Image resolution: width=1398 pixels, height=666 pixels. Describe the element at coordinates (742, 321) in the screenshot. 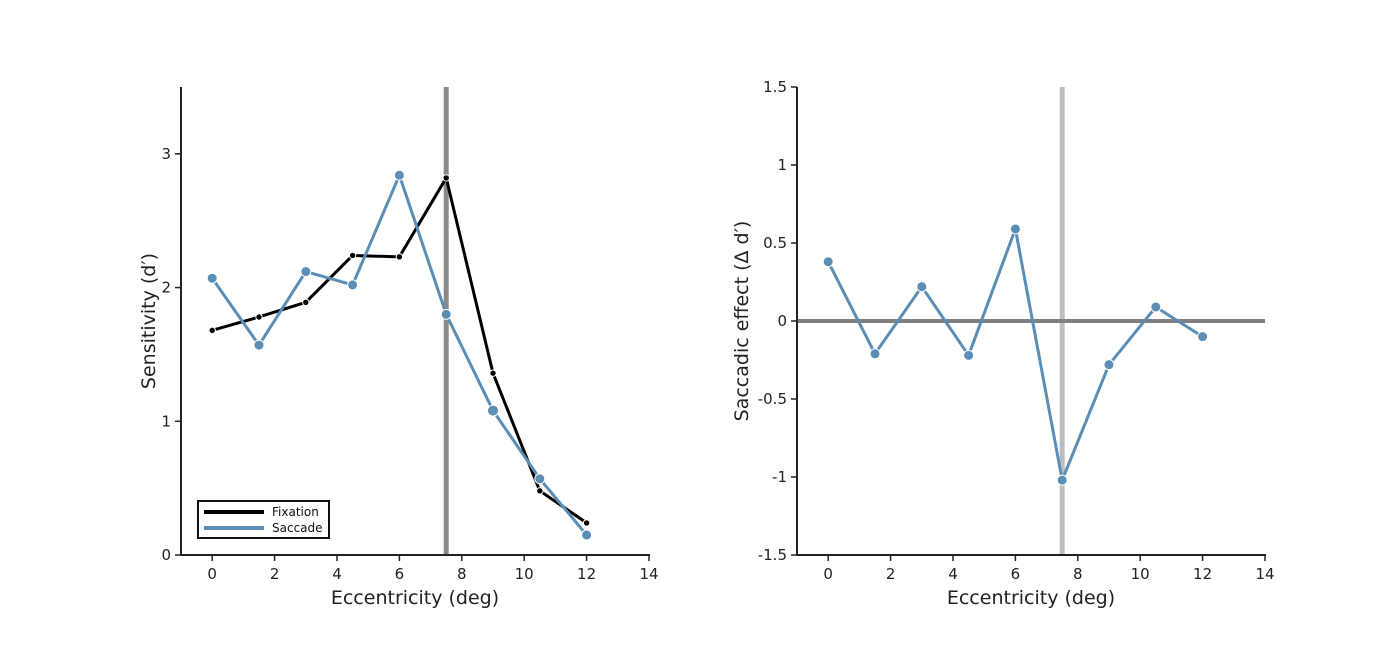

I see `y-axis-label: Saccadic effect (Δ d′)` at that location.